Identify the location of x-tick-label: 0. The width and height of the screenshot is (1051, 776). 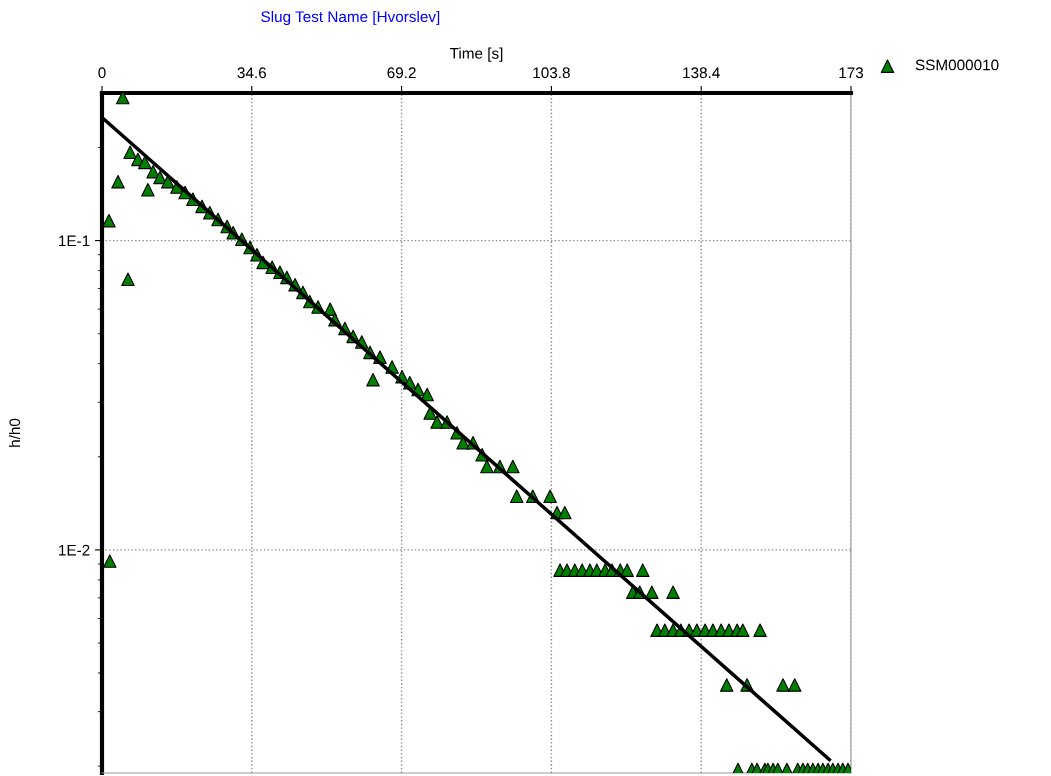
(102, 73).